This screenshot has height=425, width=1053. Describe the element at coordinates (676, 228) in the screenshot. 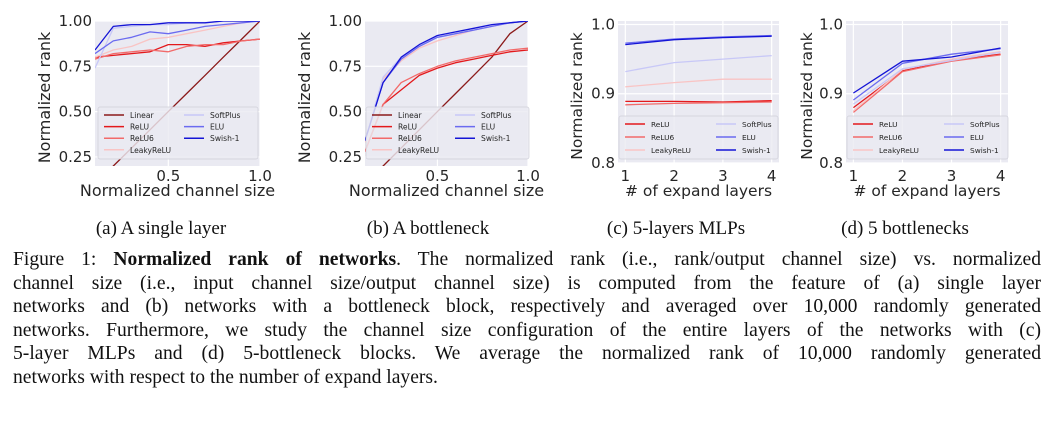

I see `subcaption-c: (c) 5-layers MLPs` at that location.